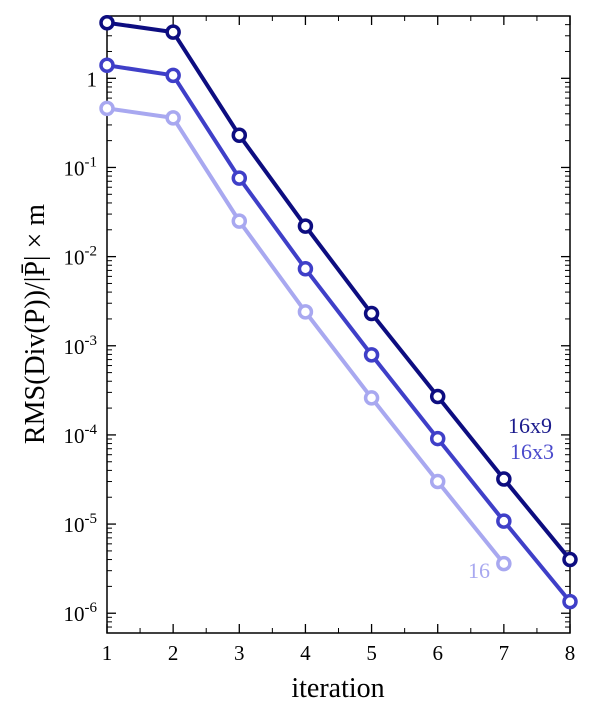  Describe the element at coordinates (81, 613) in the screenshot. I see `y-tick-label: 10⁻⁶` at that location.